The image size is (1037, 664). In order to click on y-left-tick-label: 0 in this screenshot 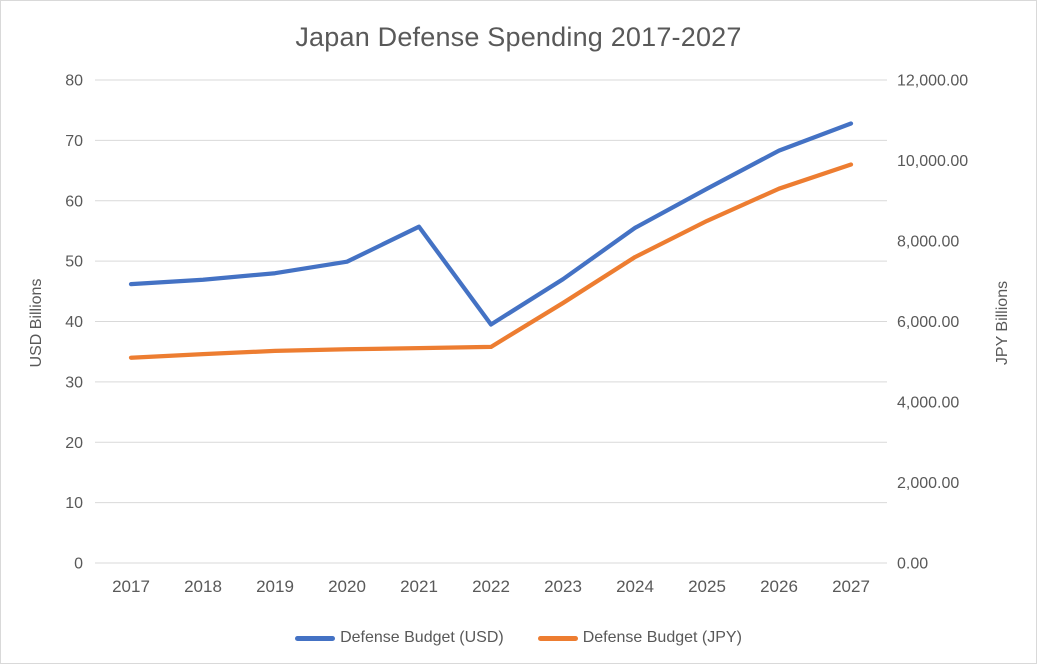, I will do `click(78, 564)`.